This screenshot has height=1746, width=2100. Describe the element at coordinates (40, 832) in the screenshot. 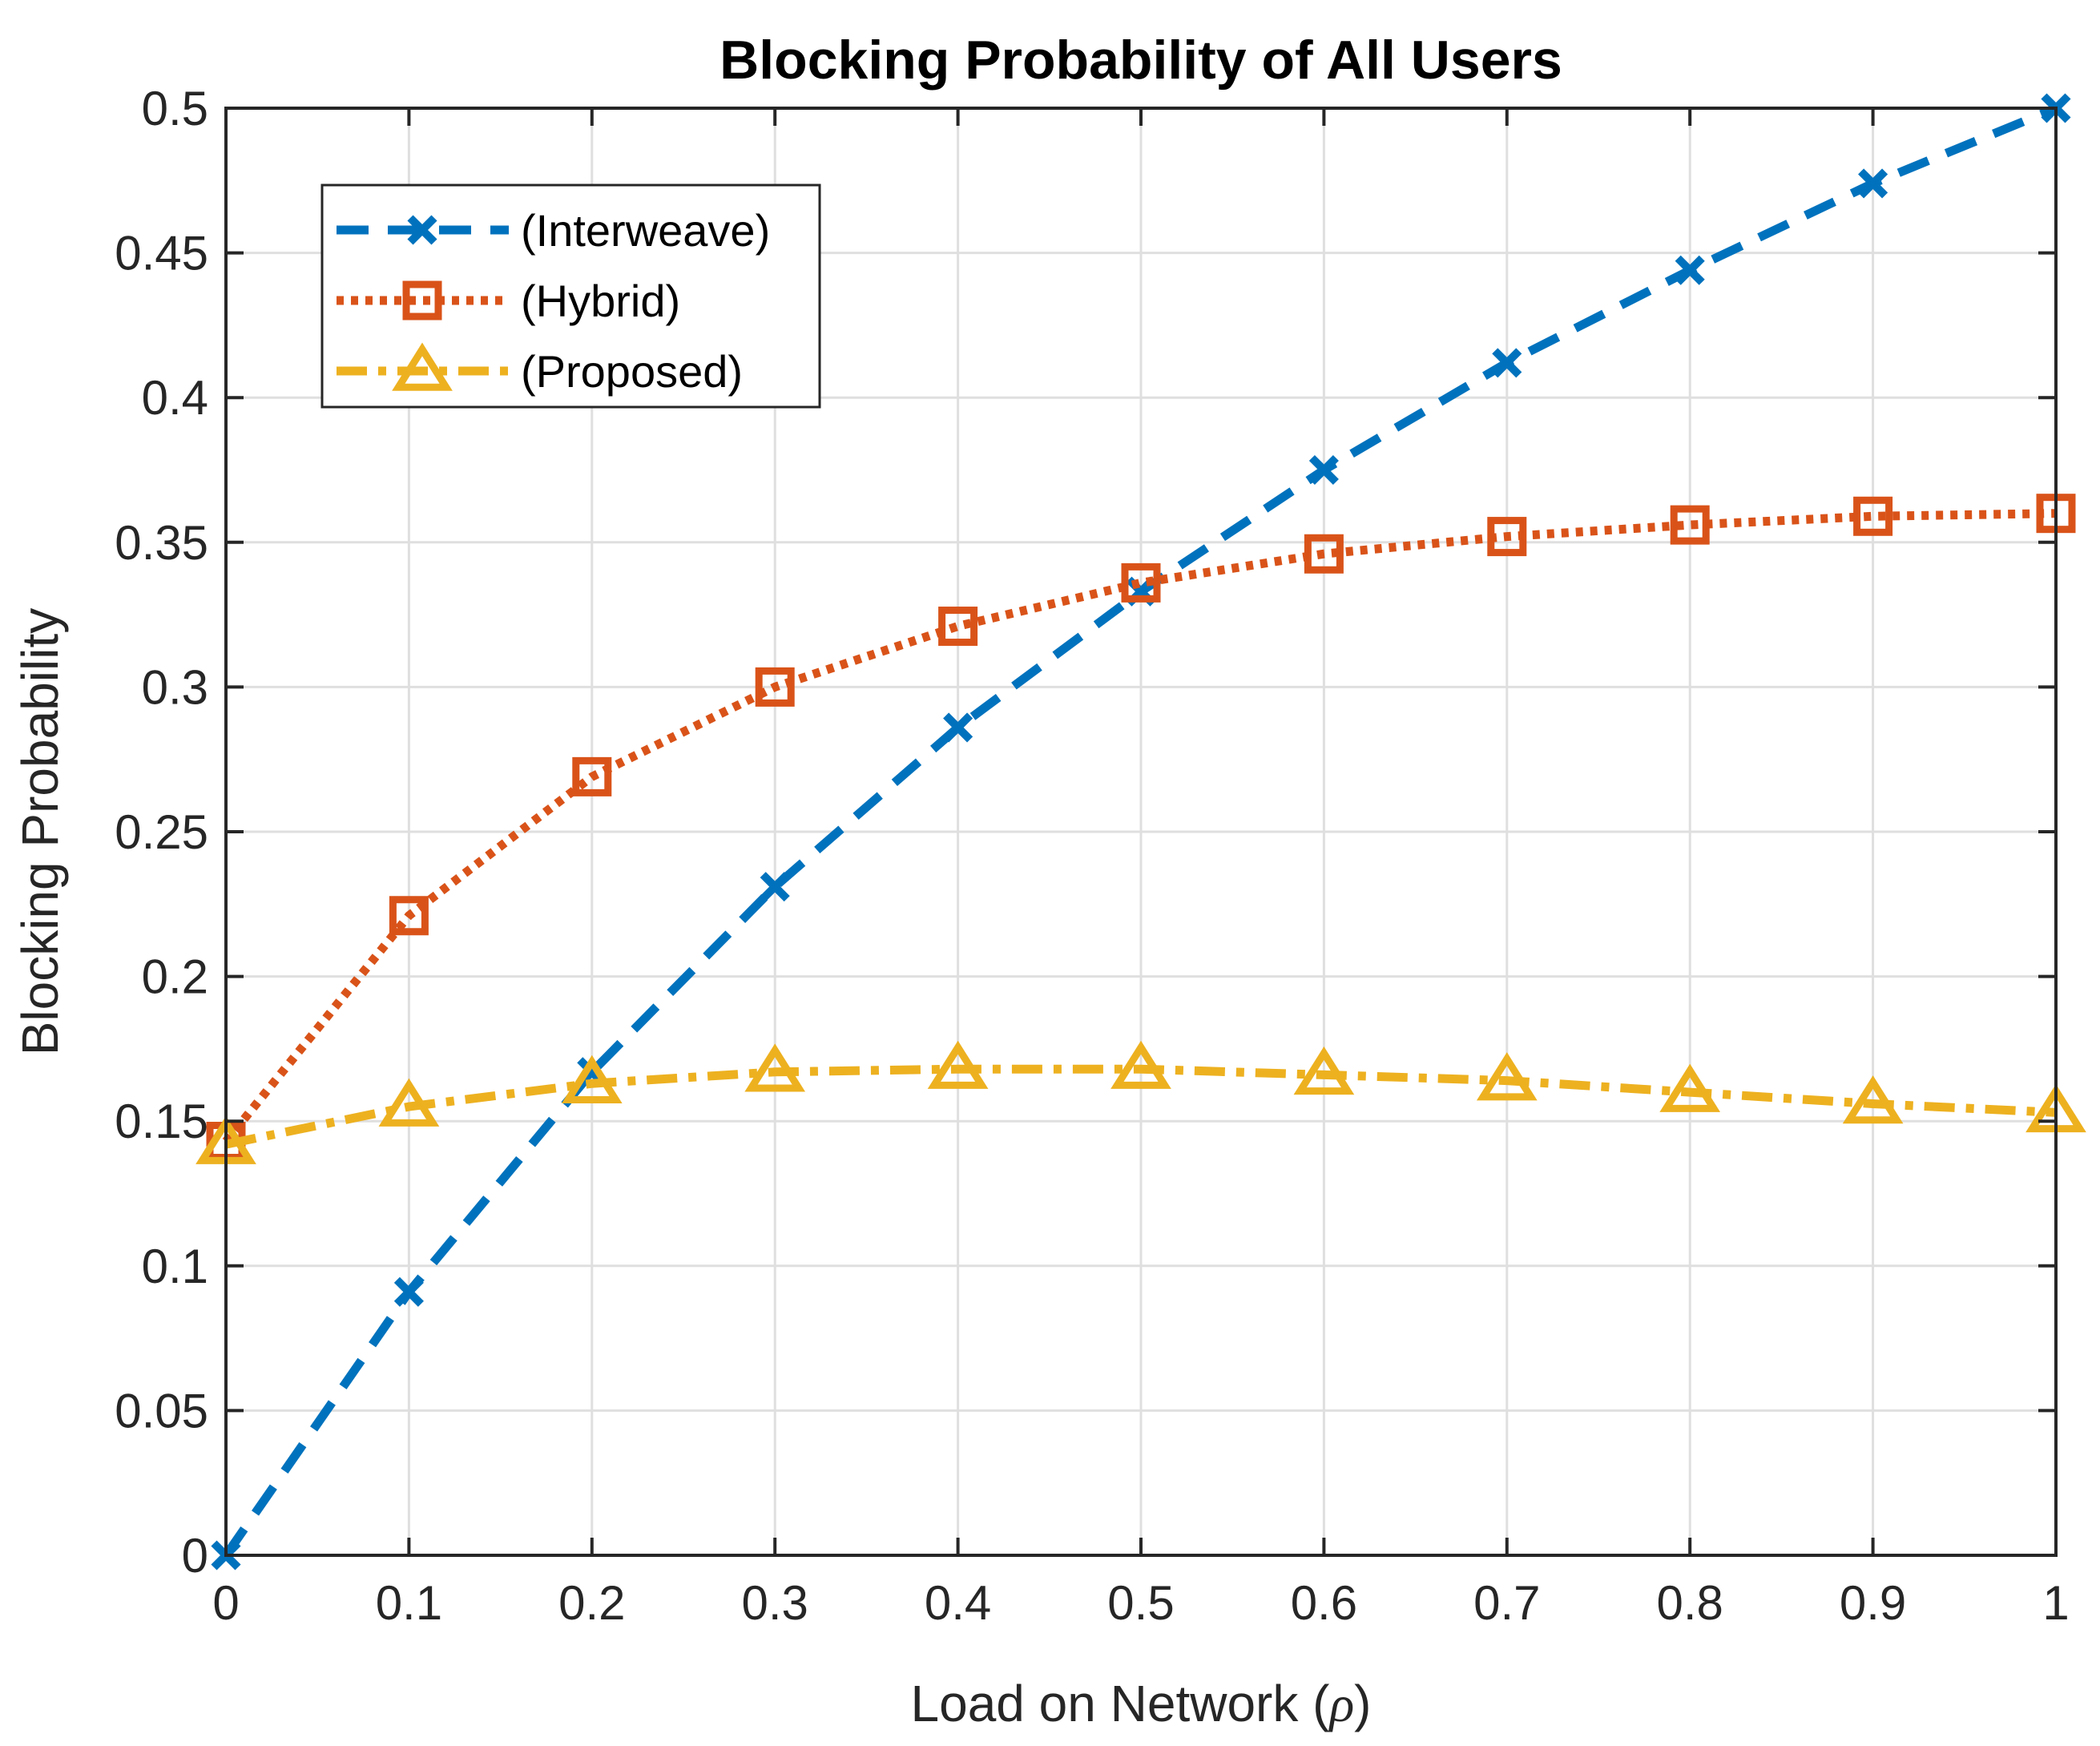

I see `y-axis-label: Blocking Probability` at that location.